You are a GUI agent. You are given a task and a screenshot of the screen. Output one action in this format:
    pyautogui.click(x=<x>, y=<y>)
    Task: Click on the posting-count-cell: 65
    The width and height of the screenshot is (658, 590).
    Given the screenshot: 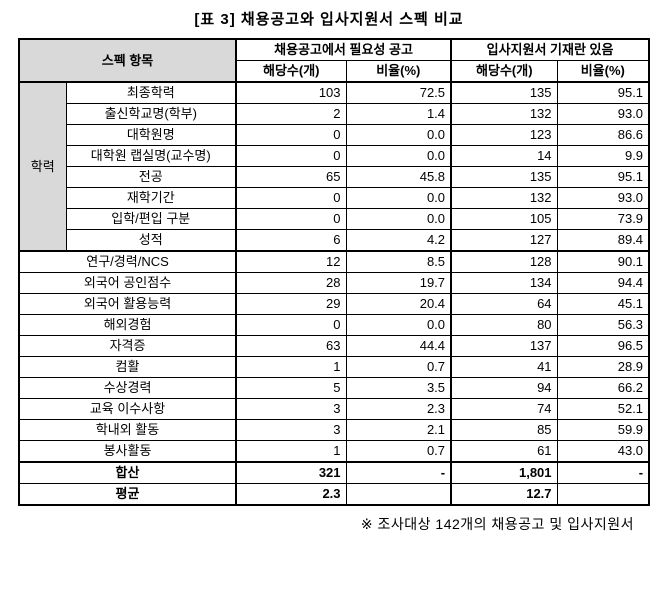 What is the action you would take?
    pyautogui.click(x=291, y=177)
    